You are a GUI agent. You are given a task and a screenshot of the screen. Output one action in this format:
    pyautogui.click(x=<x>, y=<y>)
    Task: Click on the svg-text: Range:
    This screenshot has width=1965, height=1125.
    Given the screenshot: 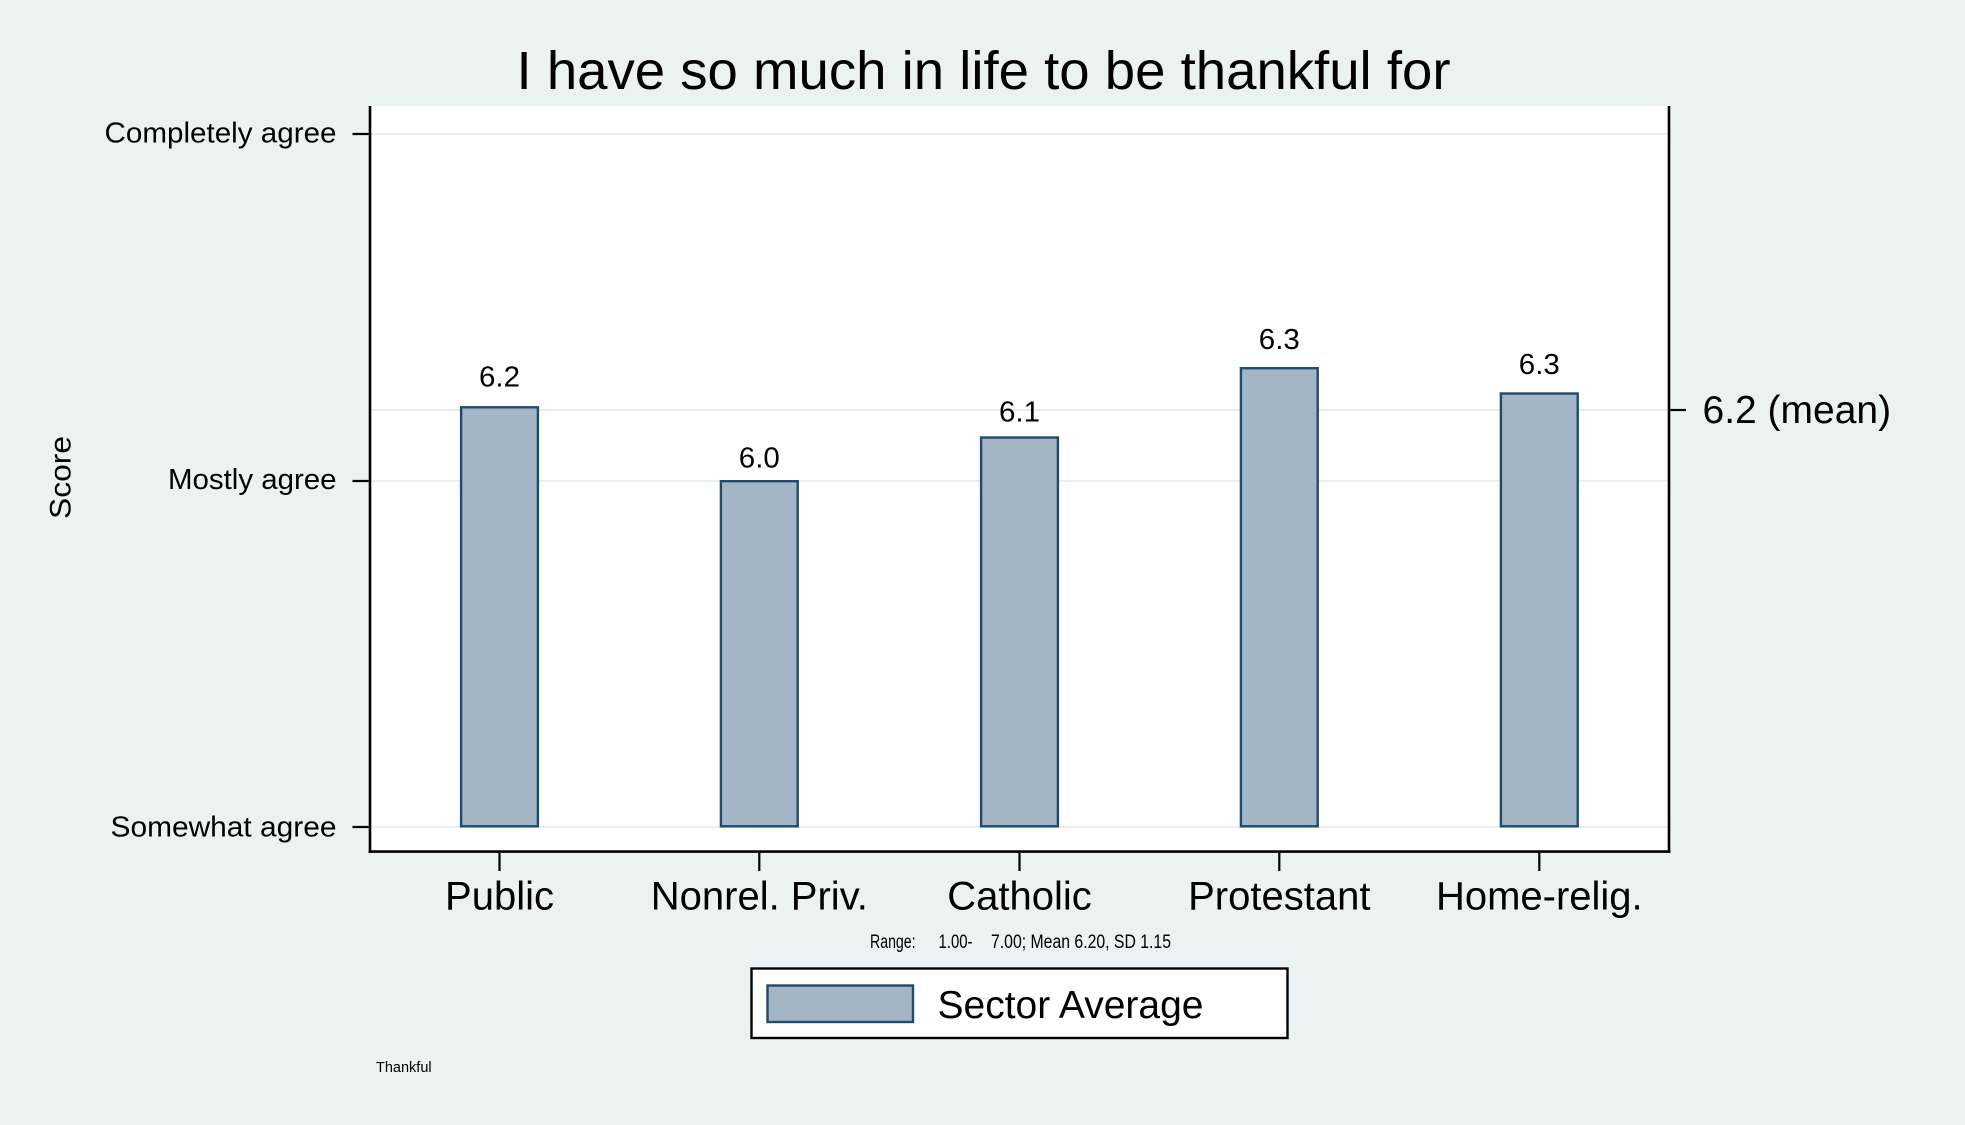 What is the action you would take?
    pyautogui.click(x=893, y=942)
    